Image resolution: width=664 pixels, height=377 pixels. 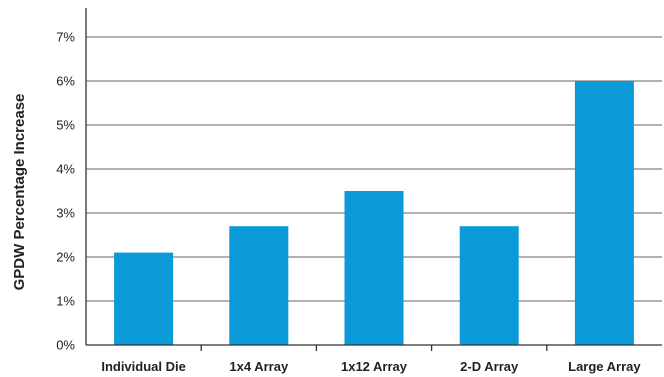 I want to click on y-tick-label: 6%, so click(x=65, y=81).